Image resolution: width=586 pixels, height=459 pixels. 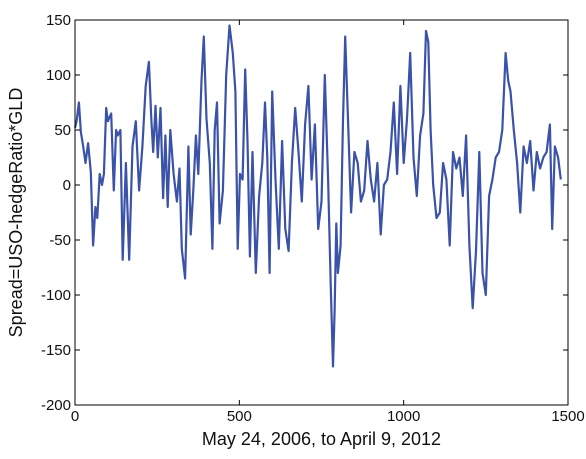 What do you see at coordinates (58, 75) in the screenshot?
I see `y-tick-label: 100` at bounding box center [58, 75].